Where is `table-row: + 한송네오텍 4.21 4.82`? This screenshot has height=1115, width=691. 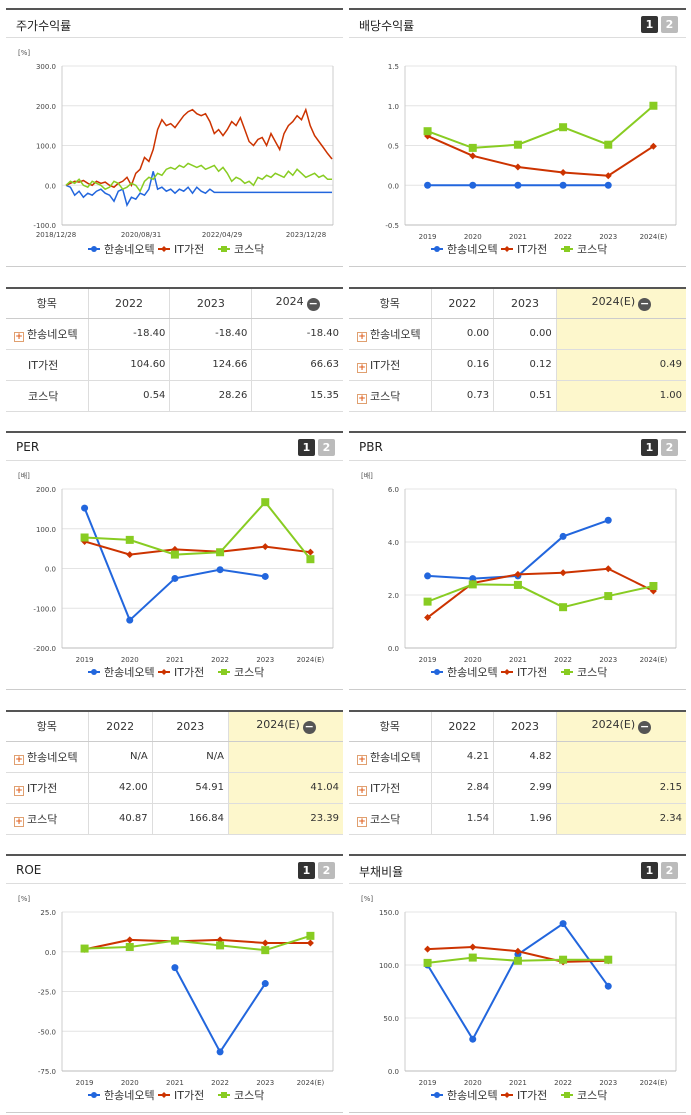
table-row: + 한송네오텍 4.21 4.82 is located at coordinates (517, 757).